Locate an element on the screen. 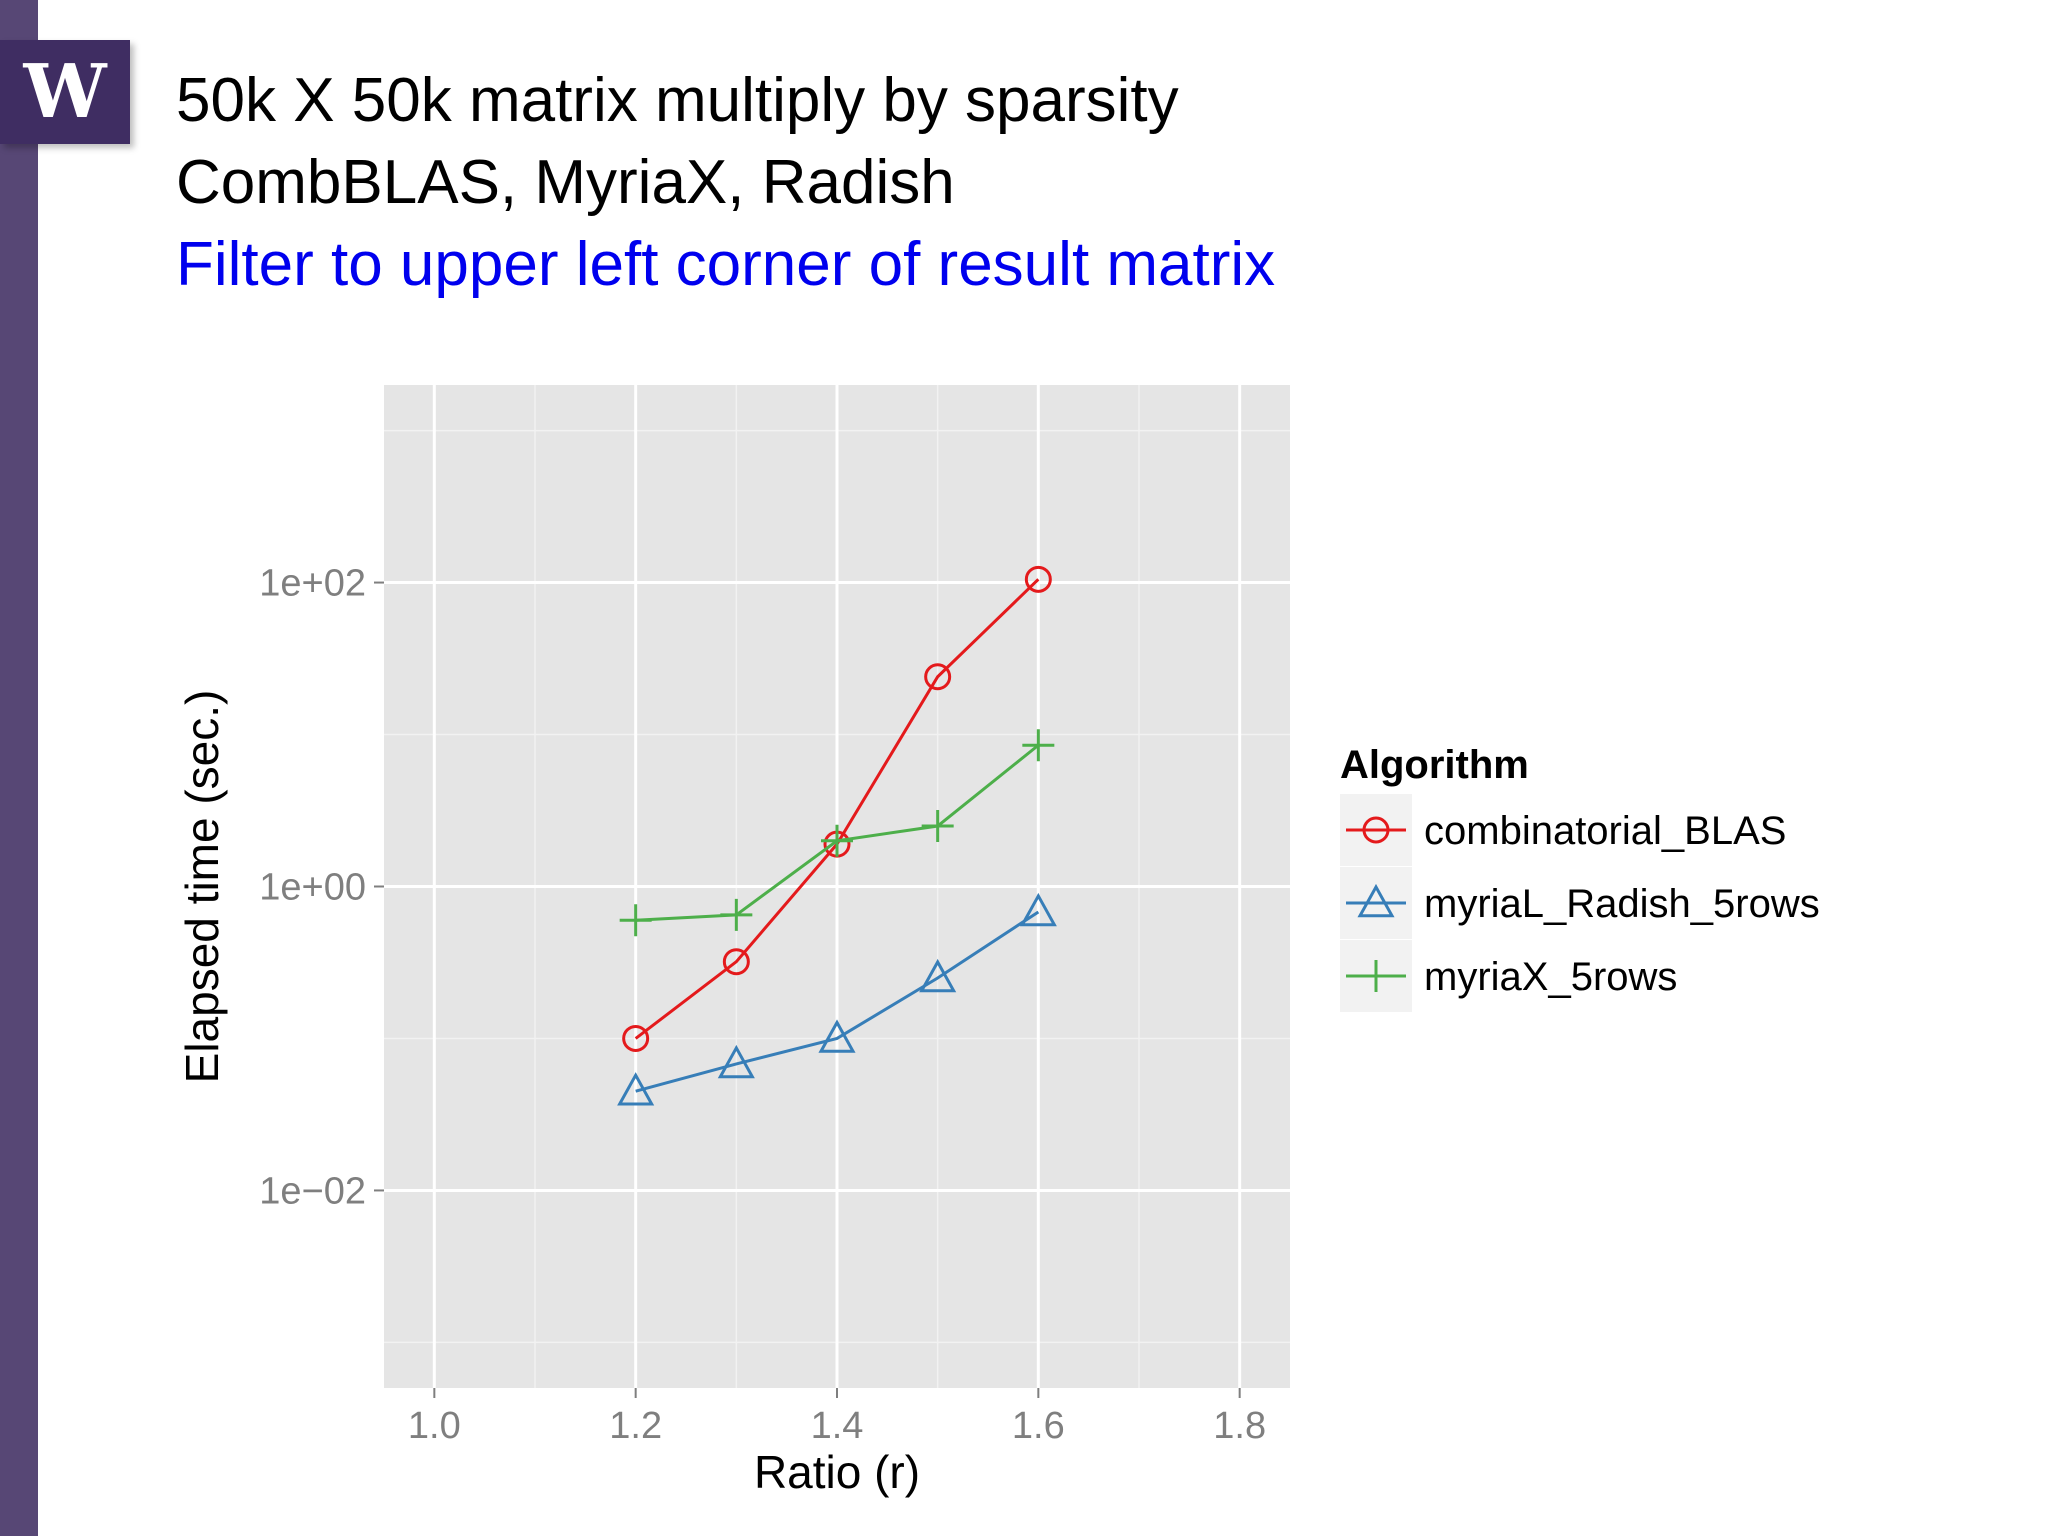  left-accent-bar is located at coordinates (19, 768).